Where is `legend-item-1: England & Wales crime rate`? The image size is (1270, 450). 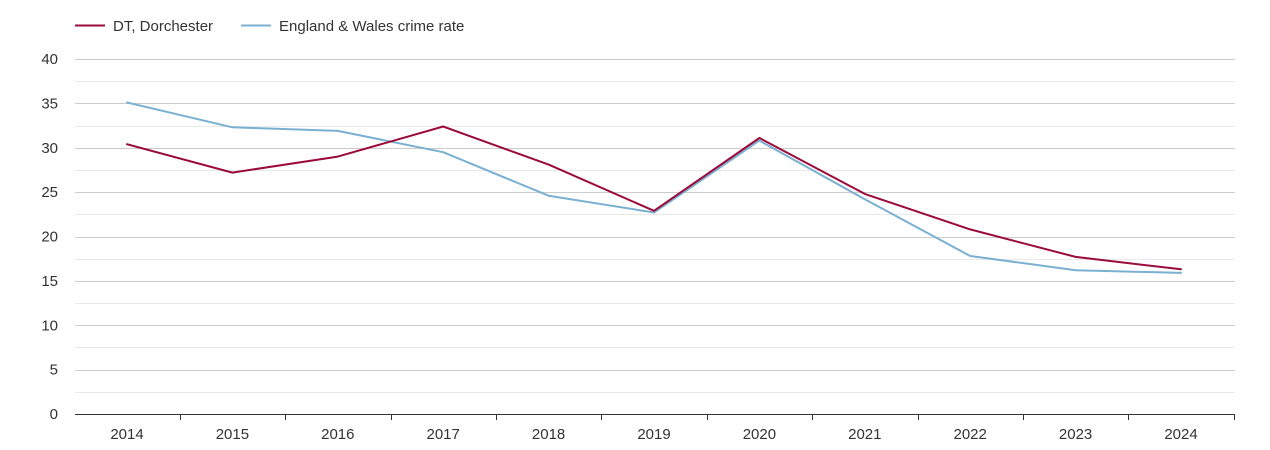
legend-item-1: England & Wales crime rate is located at coordinates (352, 26).